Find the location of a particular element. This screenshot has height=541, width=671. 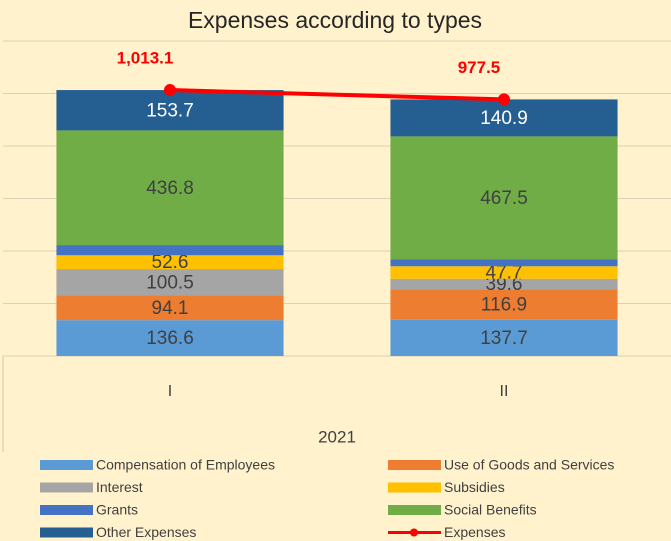

data-label: 136.6 is located at coordinates (170, 338).